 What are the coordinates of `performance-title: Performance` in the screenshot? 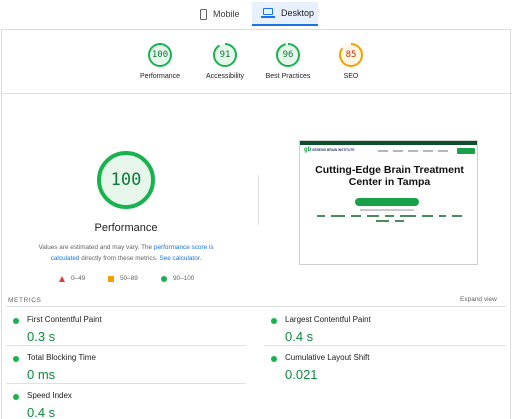 It's located at (126, 228).